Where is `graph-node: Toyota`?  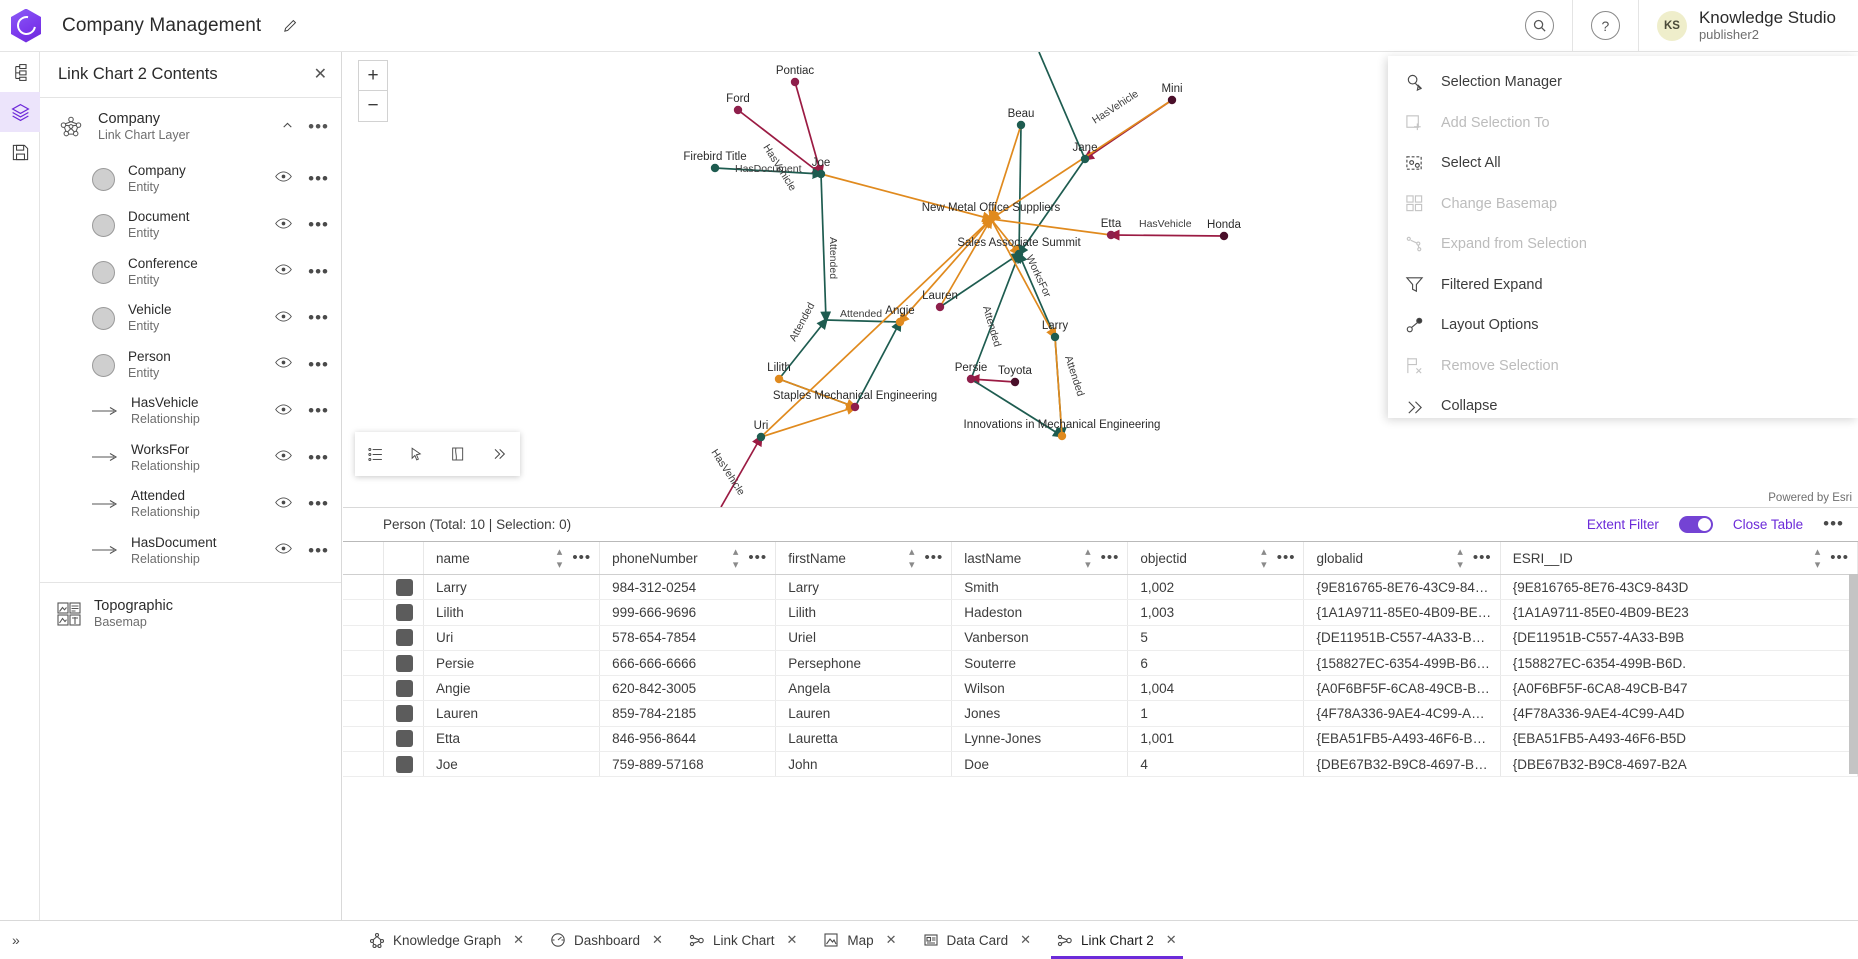
graph-node: Toyota is located at coordinates (1015, 376).